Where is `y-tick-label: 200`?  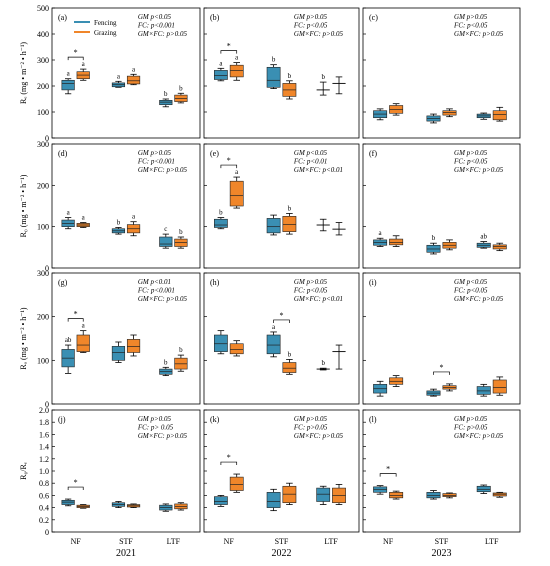 y-tick-label: 200 is located at coordinates (43, 86).